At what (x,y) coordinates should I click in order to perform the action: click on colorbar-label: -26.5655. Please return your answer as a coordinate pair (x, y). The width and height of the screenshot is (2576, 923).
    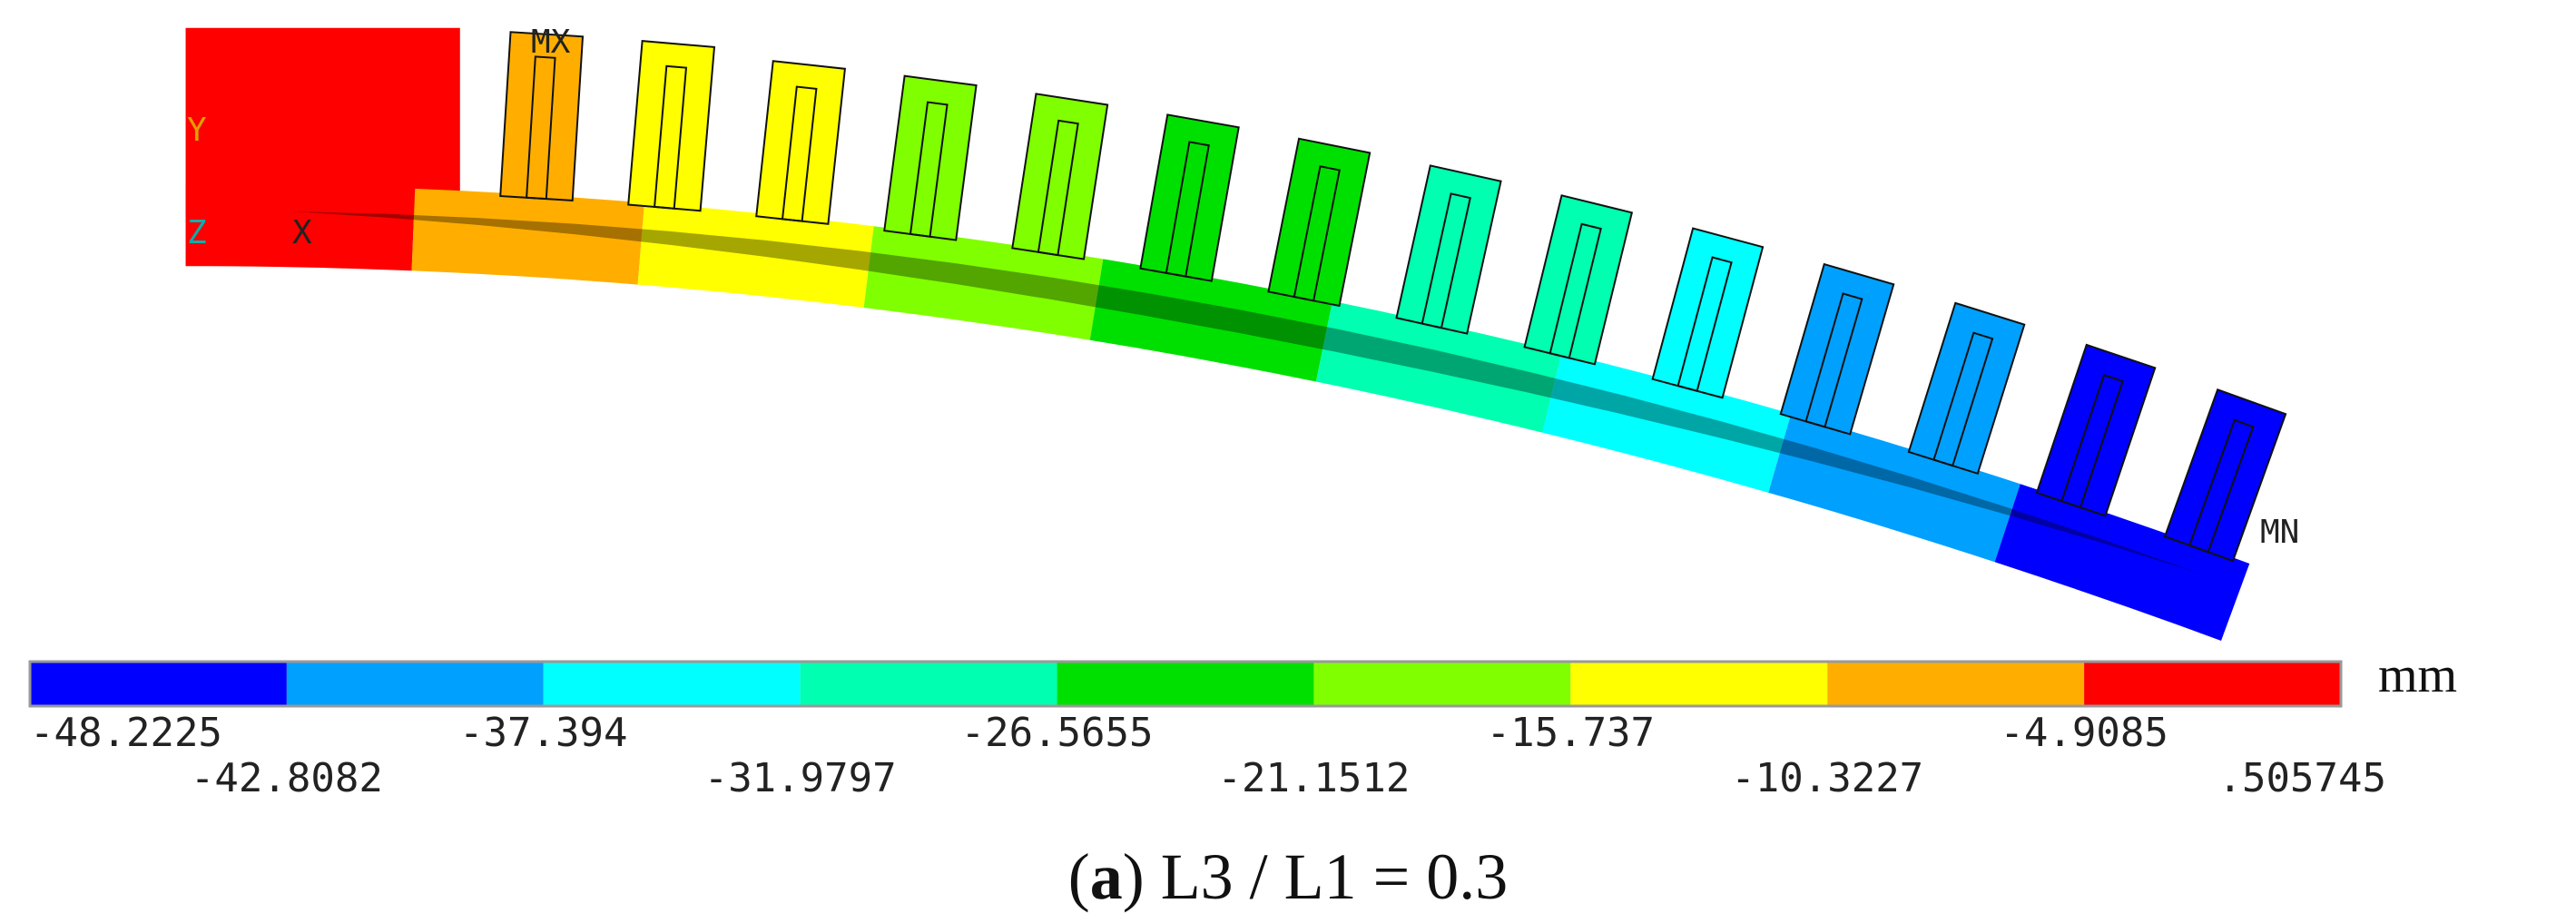
    Looking at the image, I should click on (1057, 733).